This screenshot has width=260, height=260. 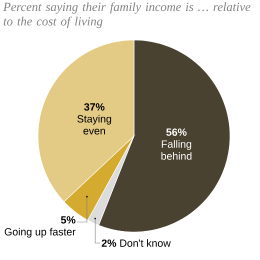 What do you see at coordinates (145, 243) in the screenshot?
I see `slice-label: Don't know` at bounding box center [145, 243].